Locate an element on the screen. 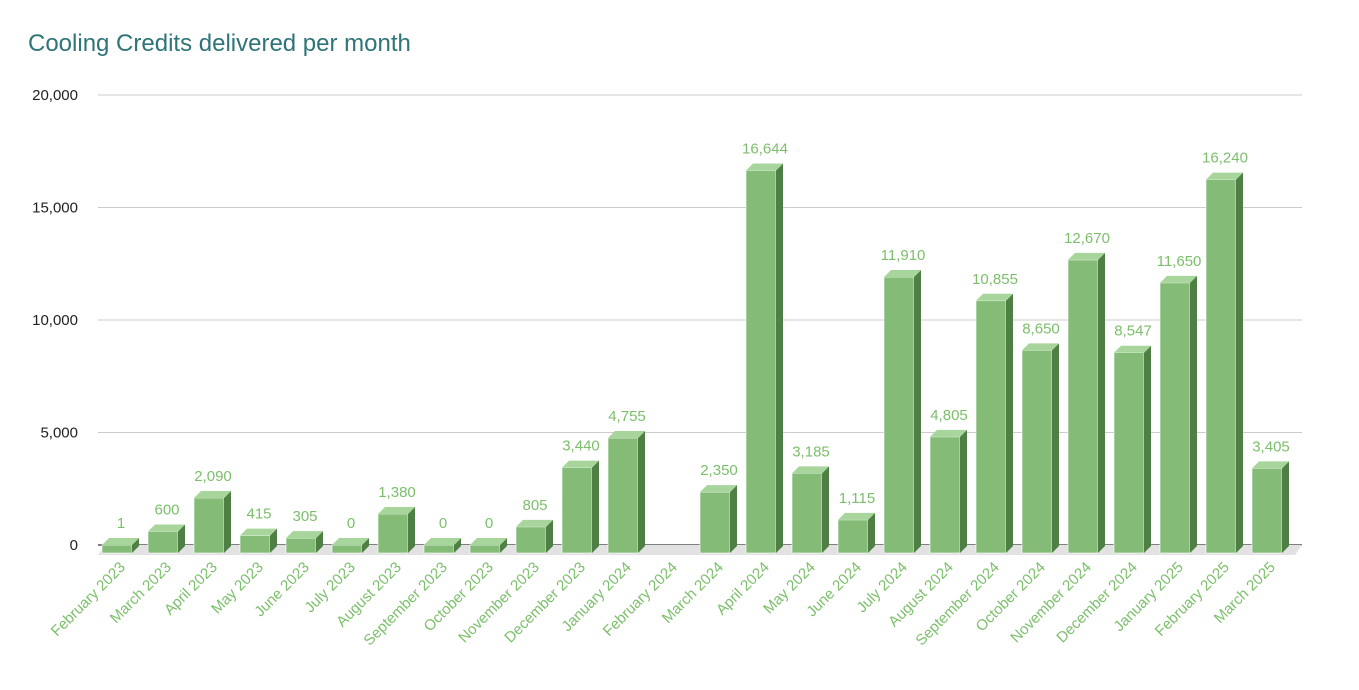 The image size is (1359, 690). data-label: 3,440 is located at coordinates (581, 446).